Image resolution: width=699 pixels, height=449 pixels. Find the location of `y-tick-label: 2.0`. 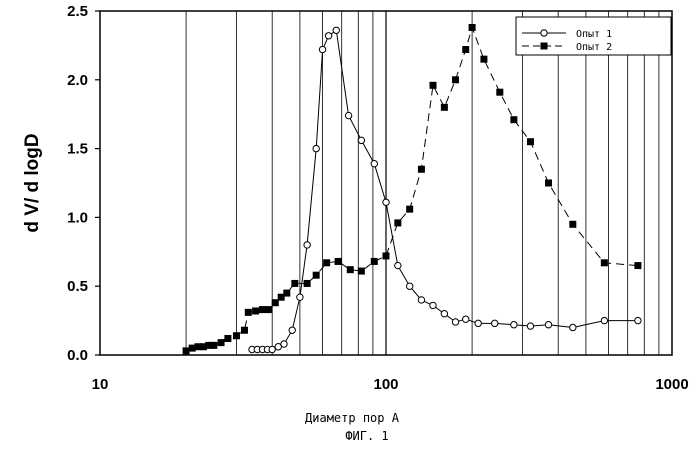

y-tick-label: 2.0 is located at coordinates (77, 80).